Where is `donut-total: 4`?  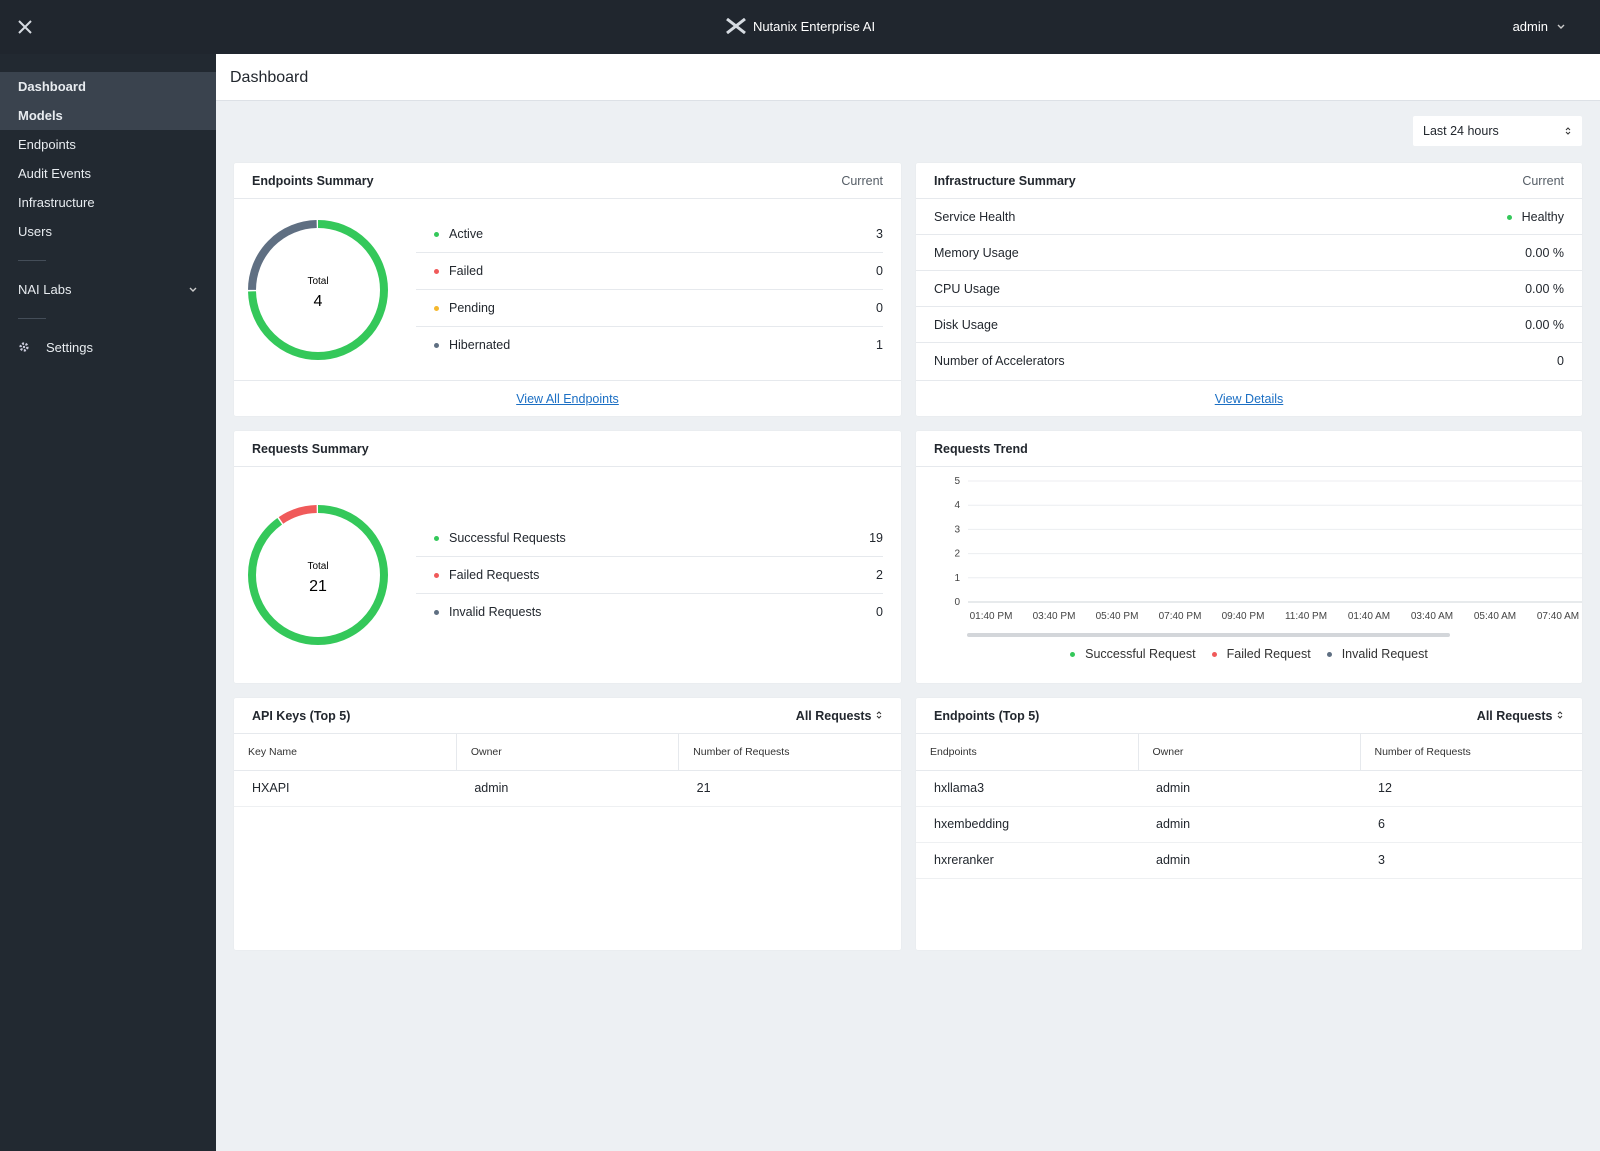
donut-total: 4 is located at coordinates (318, 301).